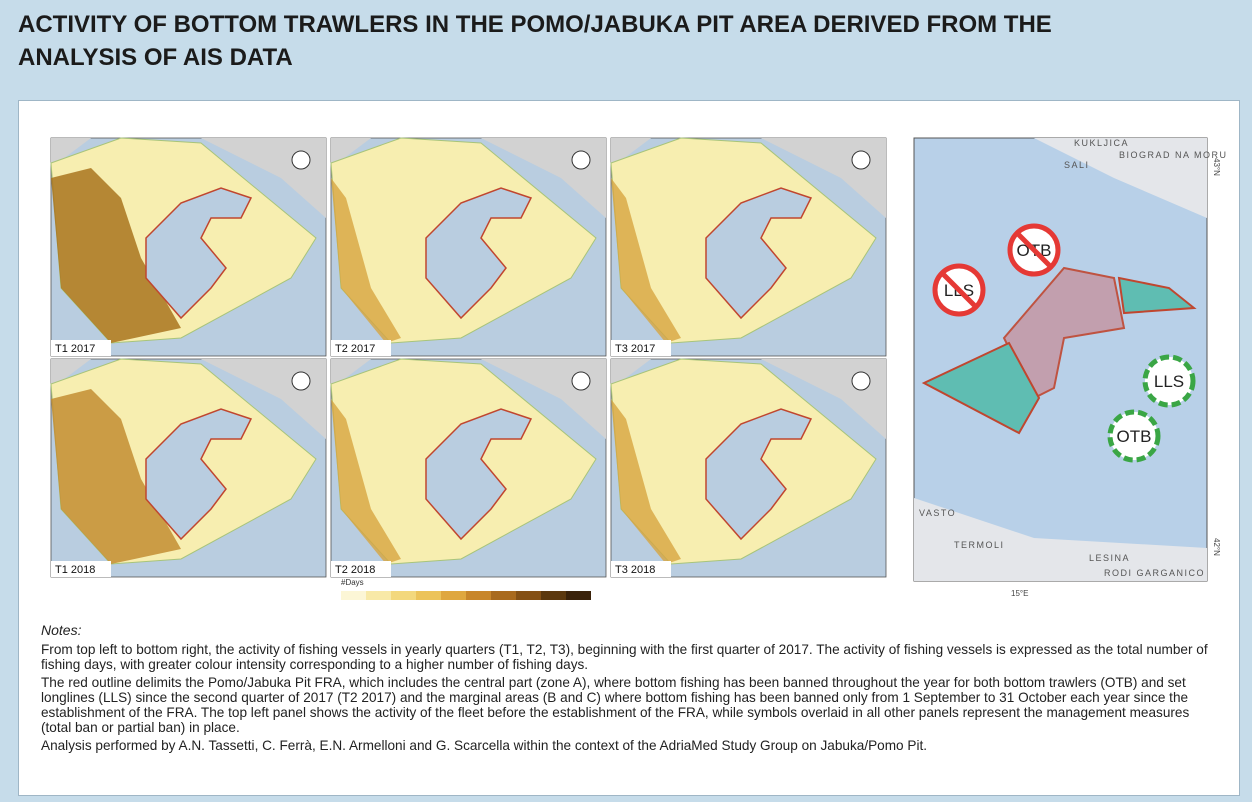 Image resolution: width=1252 pixels, height=802 pixels. What do you see at coordinates (75, 570) in the screenshot?
I see `panel-label: T1 2018` at bounding box center [75, 570].